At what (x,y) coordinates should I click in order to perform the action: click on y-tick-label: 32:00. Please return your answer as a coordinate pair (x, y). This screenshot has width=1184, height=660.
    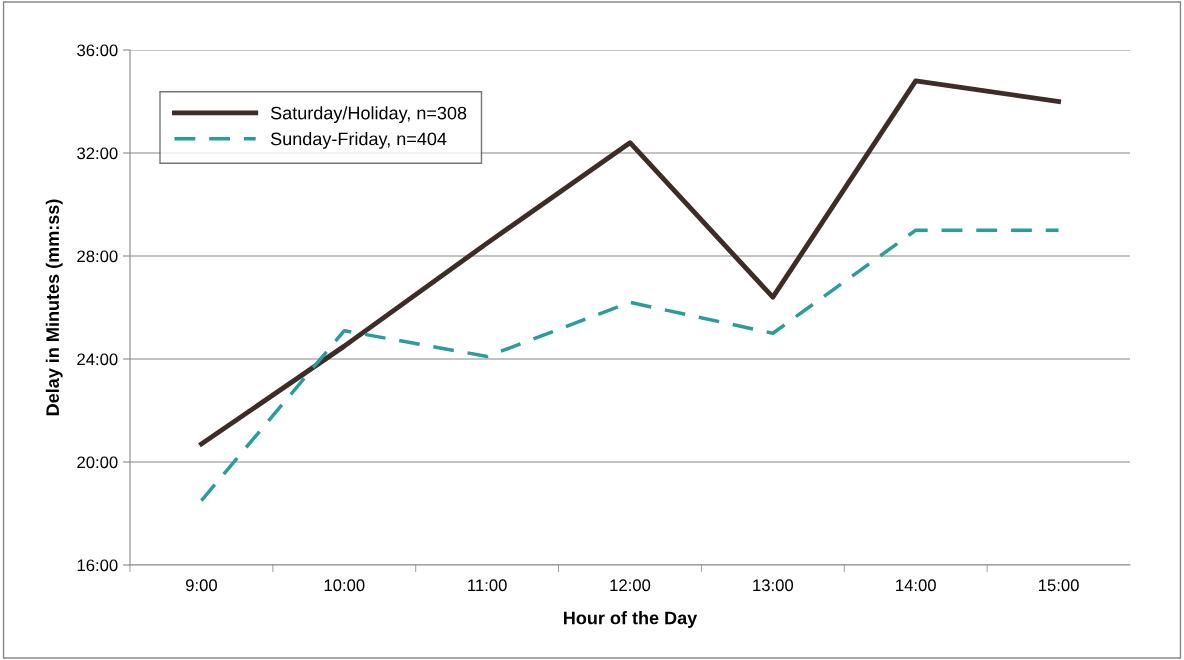
    Looking at the image, I should click on (97, 153).